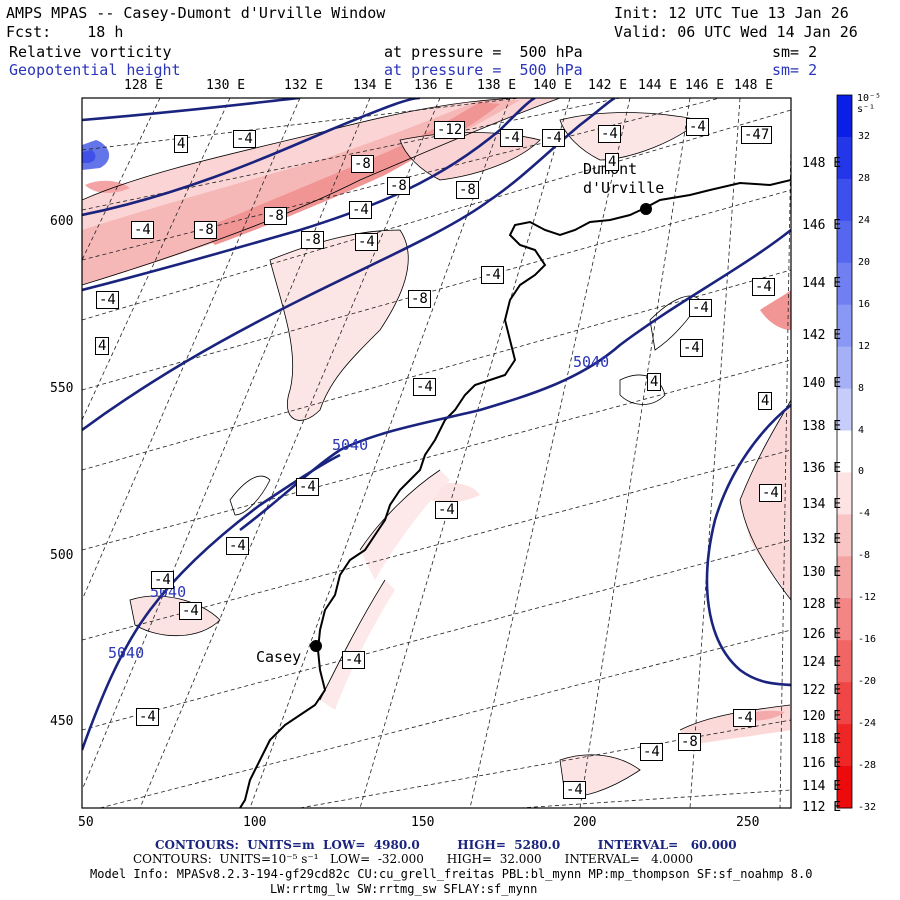 Image resolution: width=900 pixels, height=900 pixels. I want to click on y-tick-label: 550, so click(62, 388).